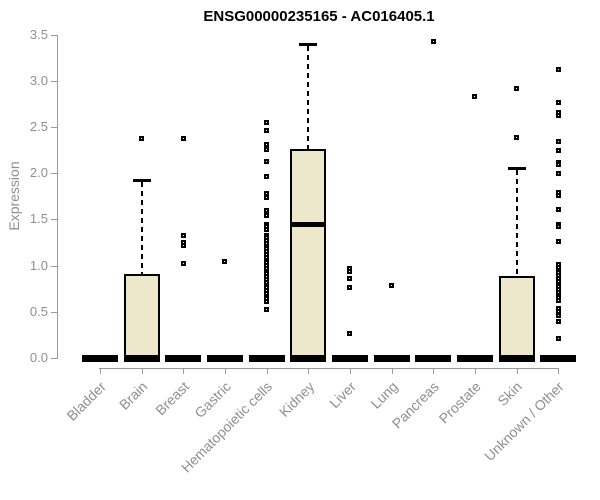 Image resolution: width=600 pixels, height=500 pixels. I want to click on y-tick-label: 0.0, so click(38, 357).